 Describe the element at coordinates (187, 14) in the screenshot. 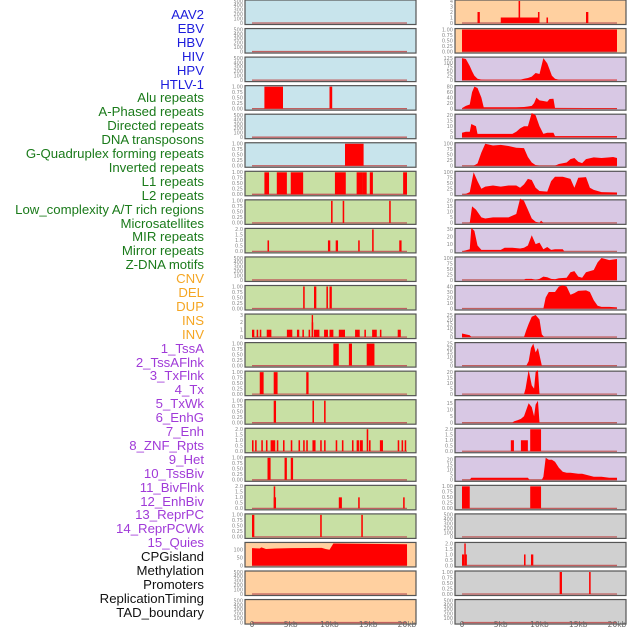

I see `track-label: AAV2` at that location.